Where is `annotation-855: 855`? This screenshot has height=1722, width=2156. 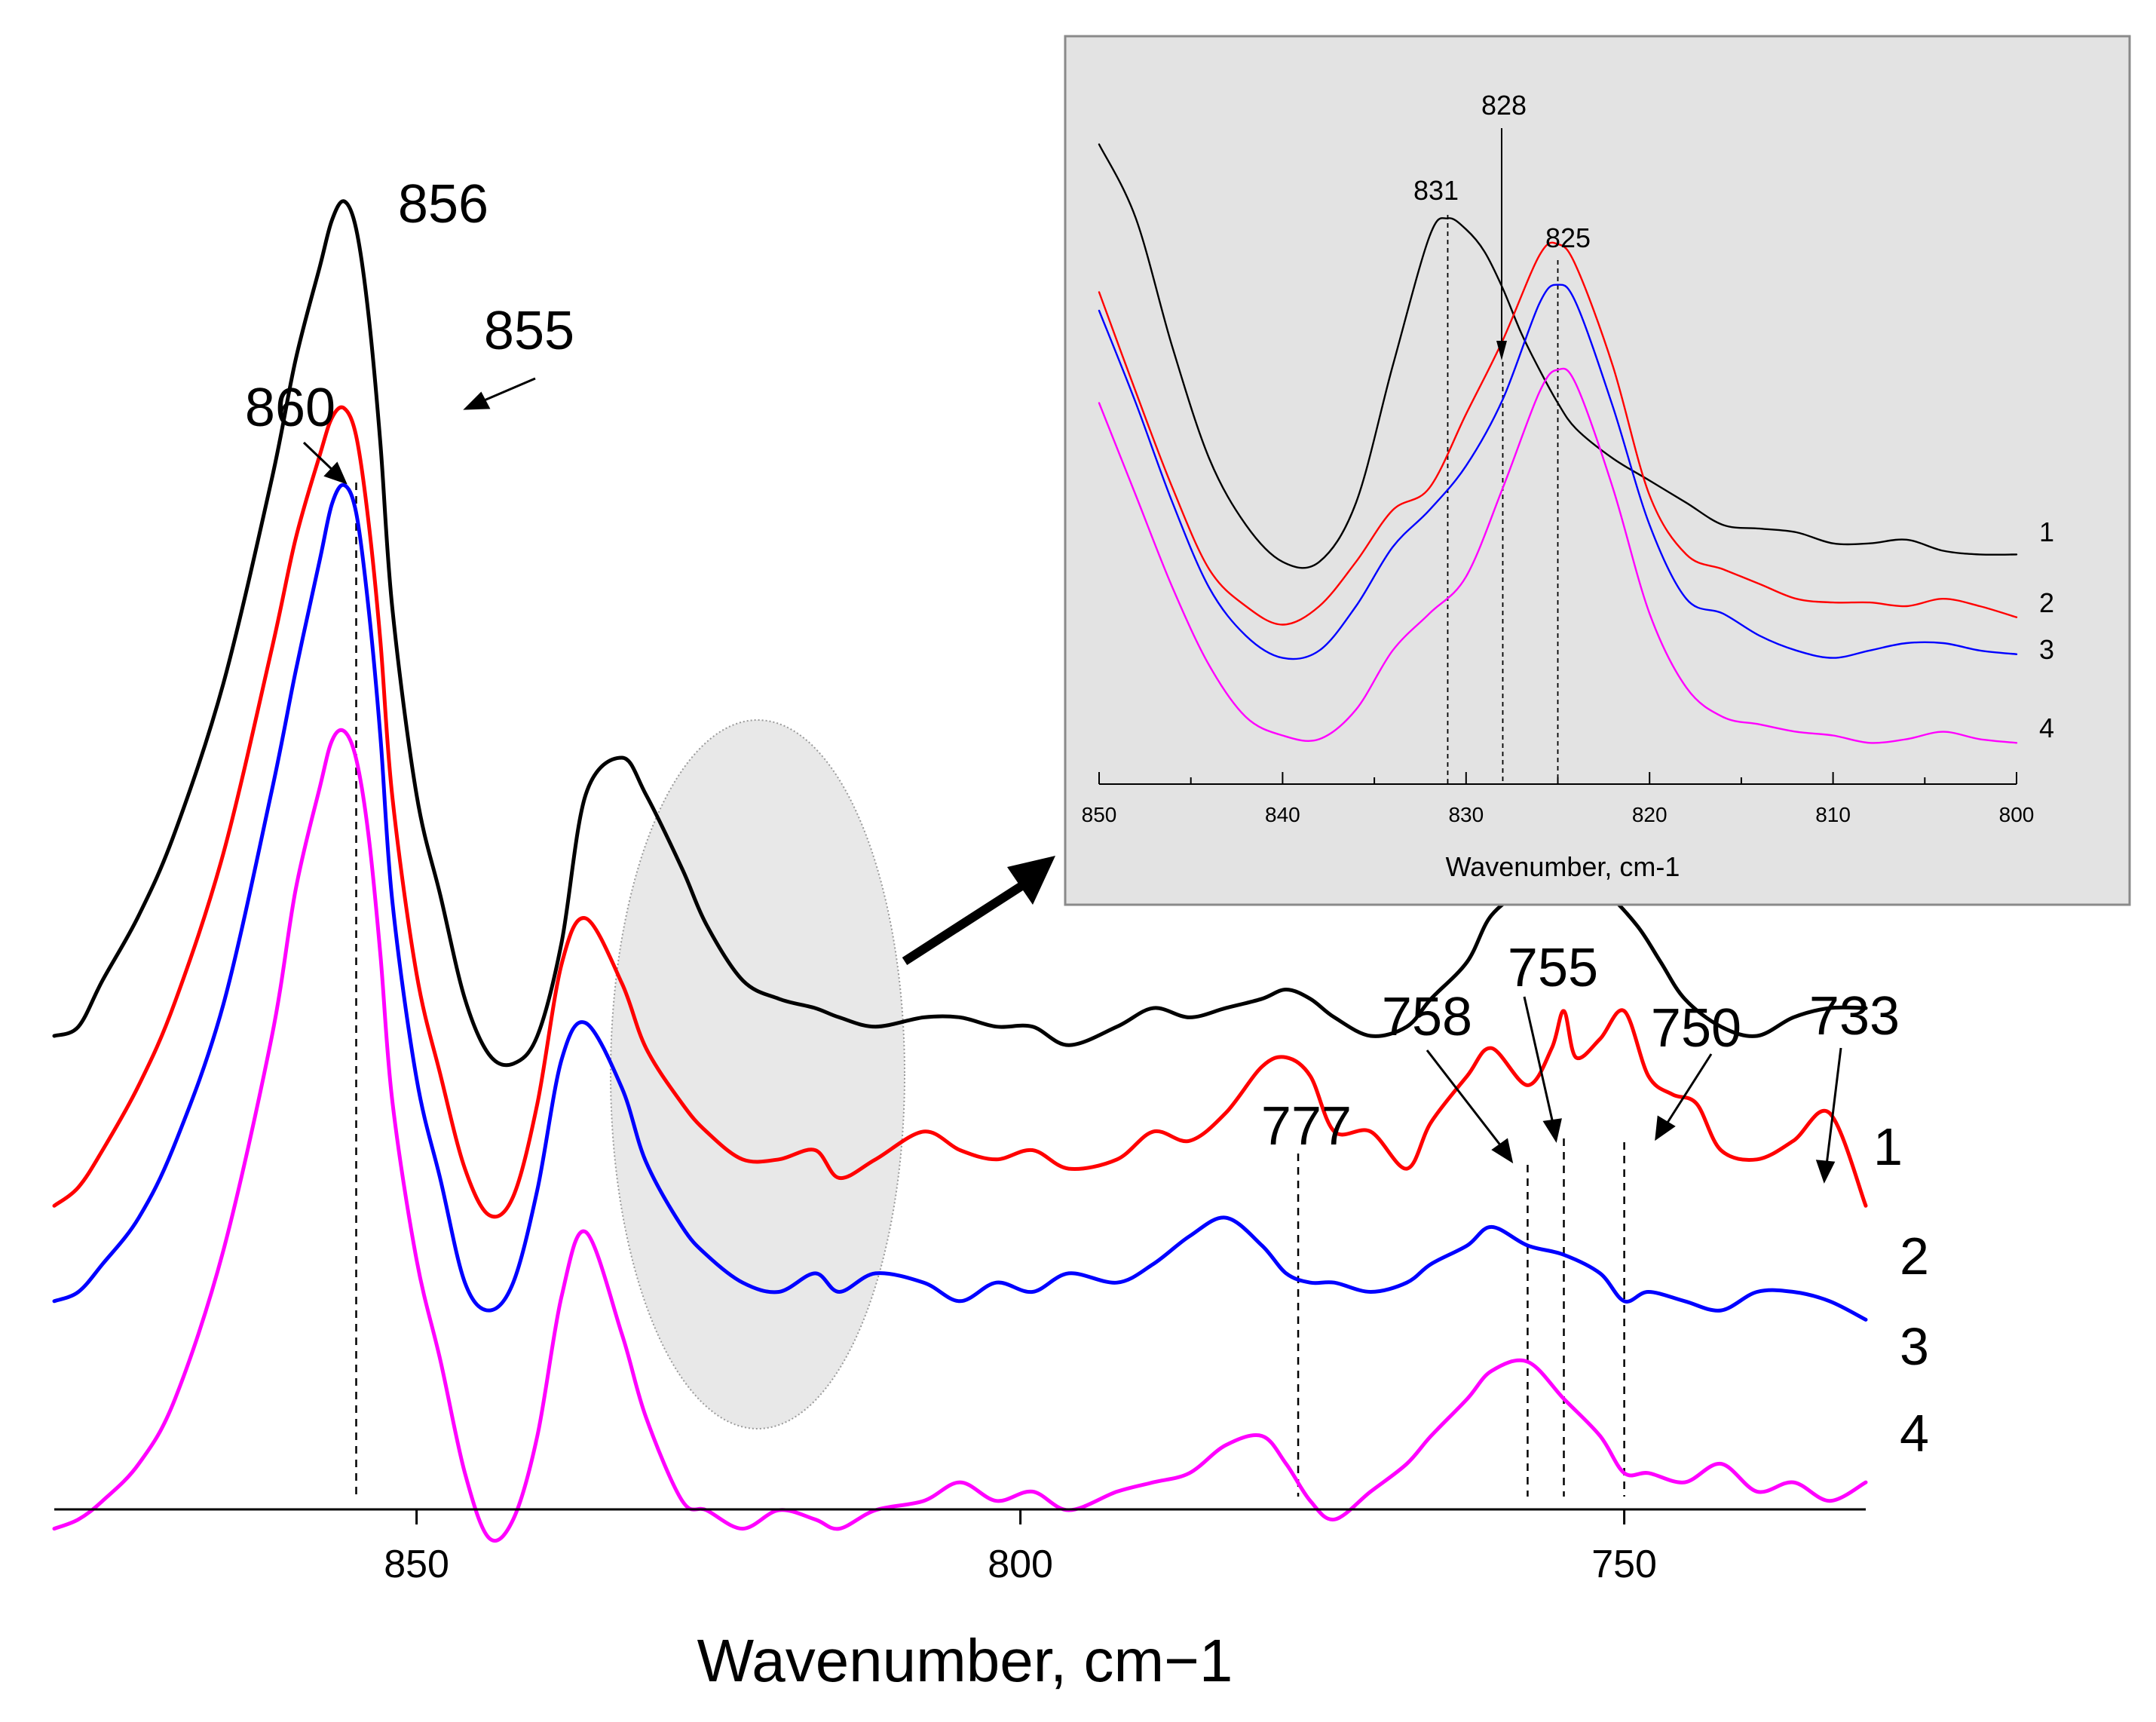 annotation-855: 855 is located at coordinates (529, 331).